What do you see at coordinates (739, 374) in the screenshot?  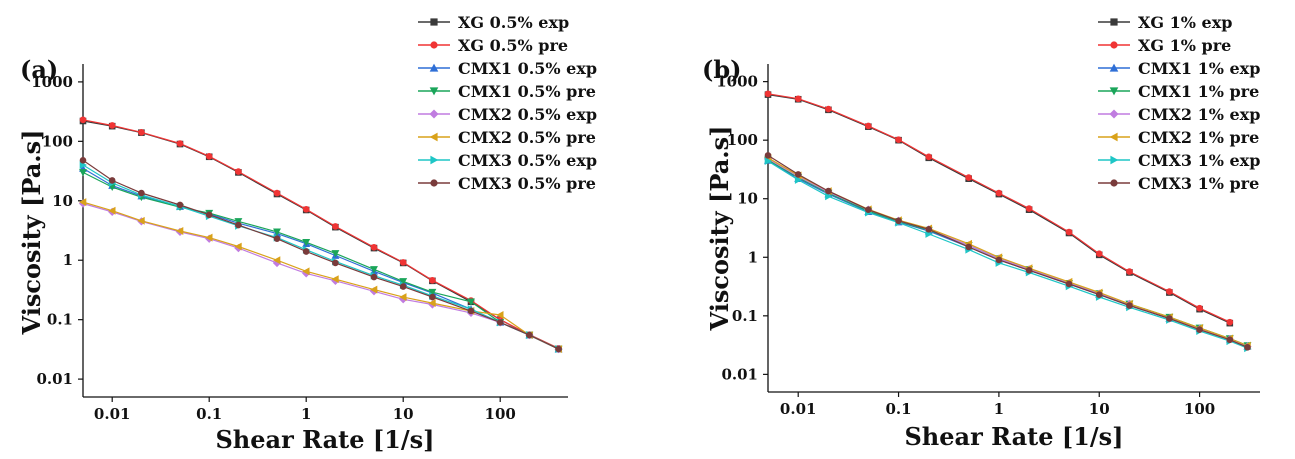 I see `panel-b-y-tick-label: 0.01` at bounding box center [739, 374].